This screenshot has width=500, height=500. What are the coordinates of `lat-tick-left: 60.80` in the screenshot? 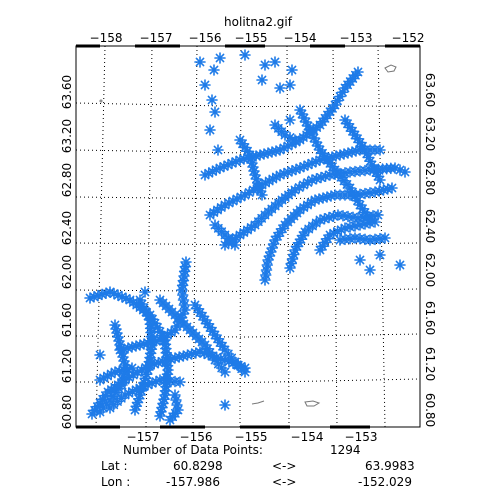 It's located at (67, 412).